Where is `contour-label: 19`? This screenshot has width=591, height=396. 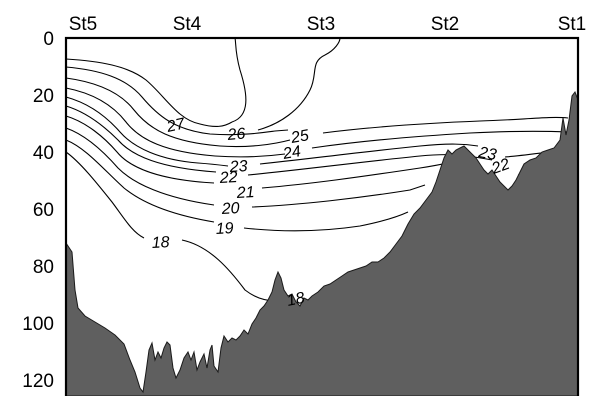
contour-label: 19 is located at coordinates (224, 229).